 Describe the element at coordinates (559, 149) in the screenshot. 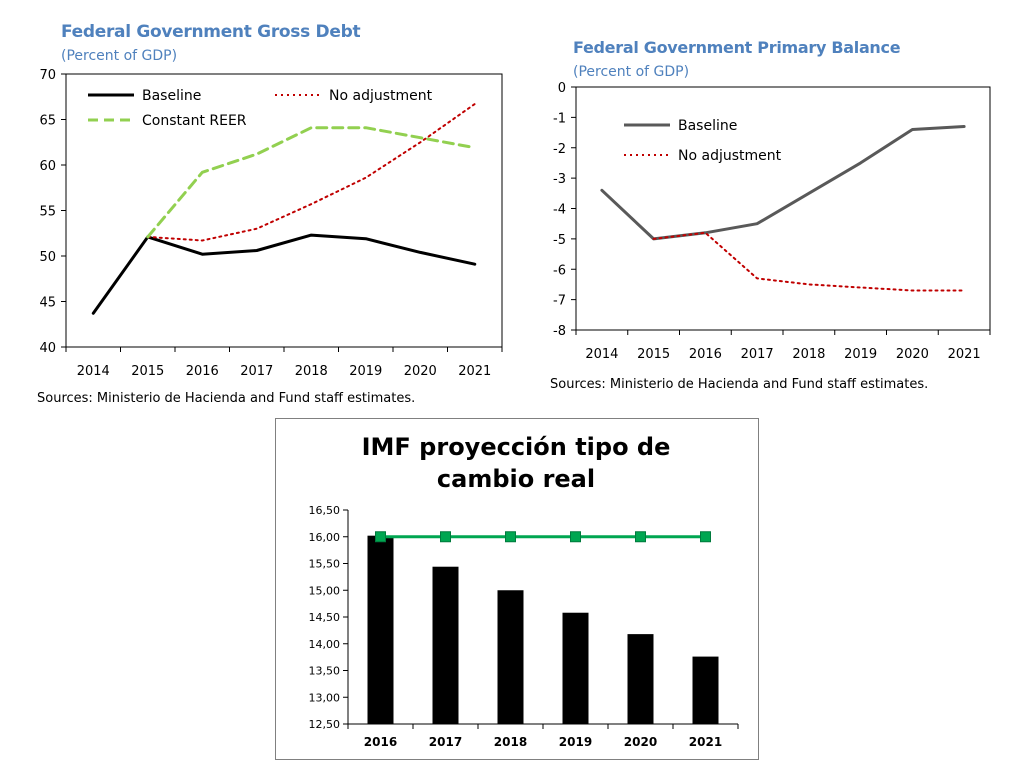

I see `y-tick-label: -2` at that location.